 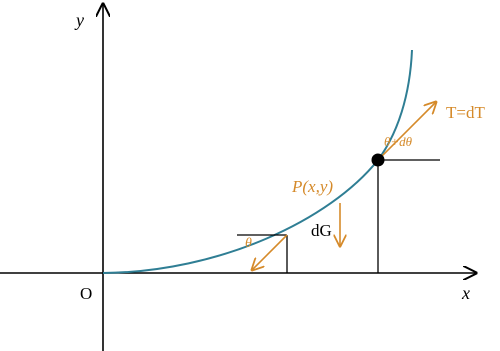 I want to click on y-axis-label: y, so click(x=79, y=20).